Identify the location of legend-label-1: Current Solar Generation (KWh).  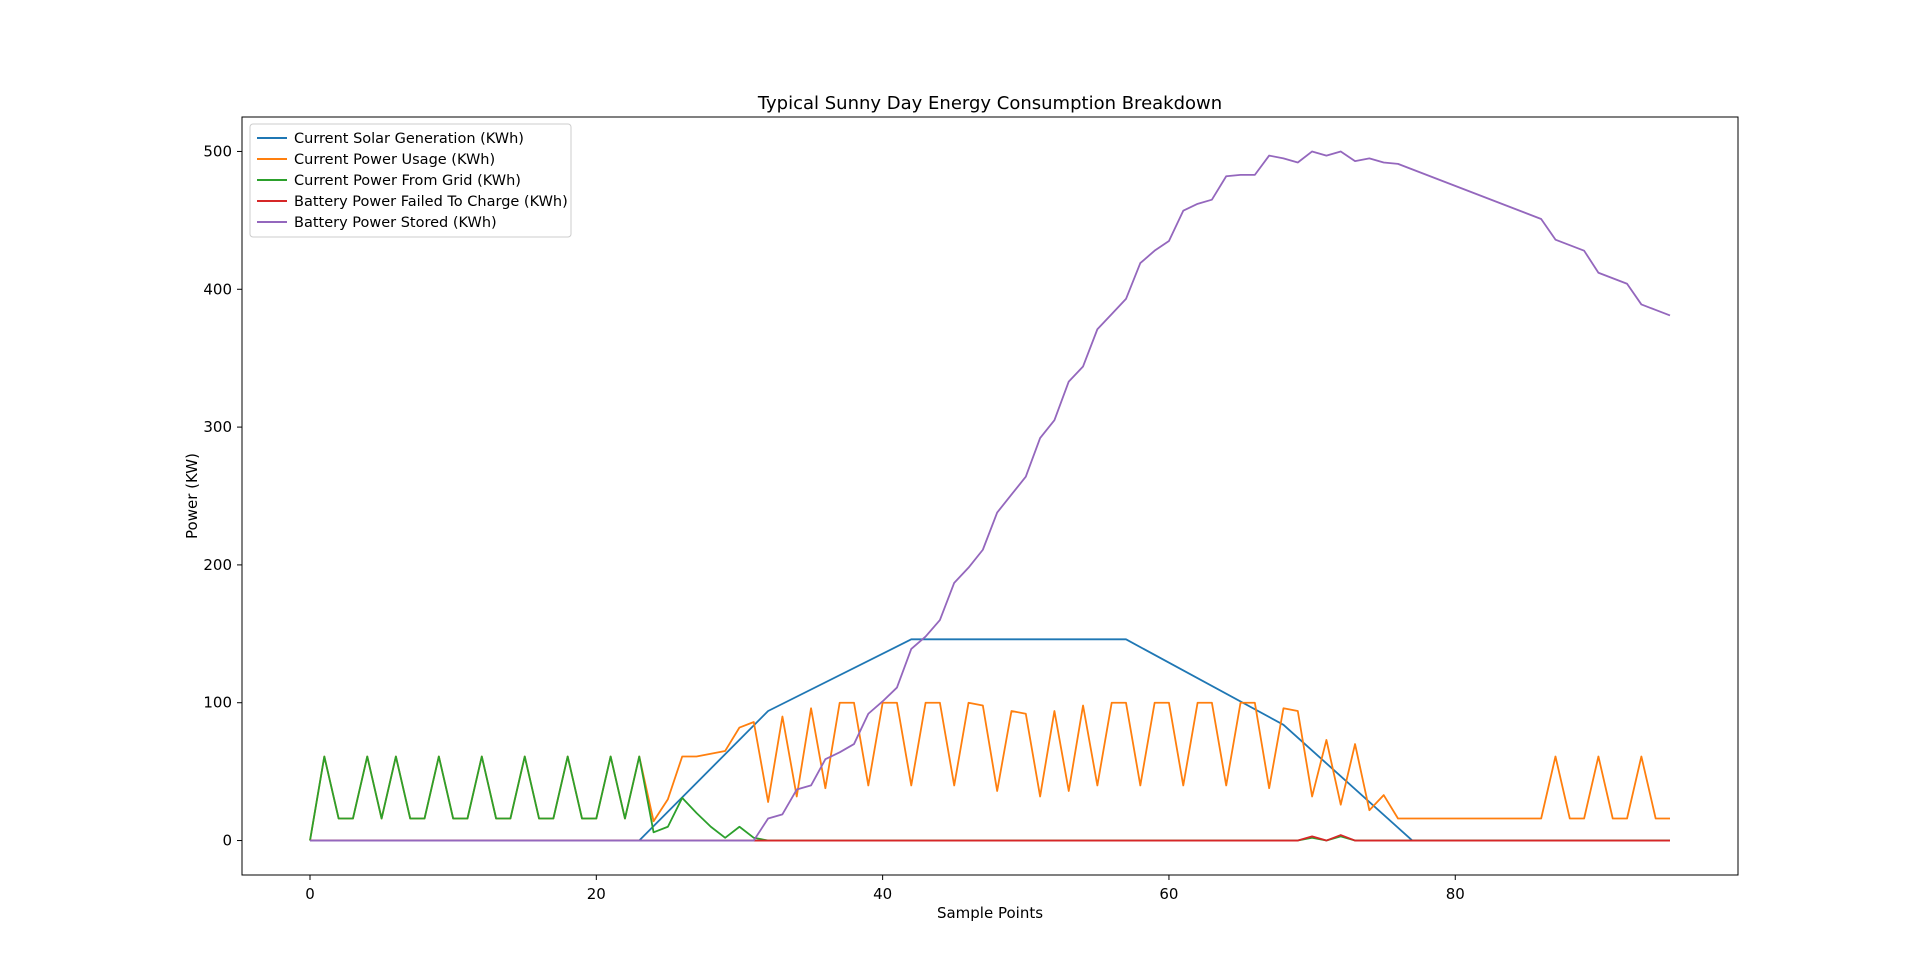
(409, 139).